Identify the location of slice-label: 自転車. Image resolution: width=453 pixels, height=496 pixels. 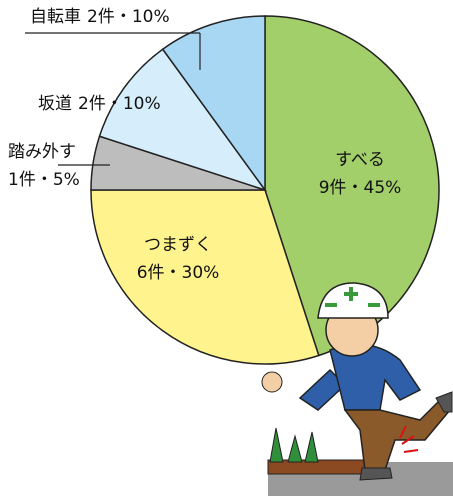
(55, 17).